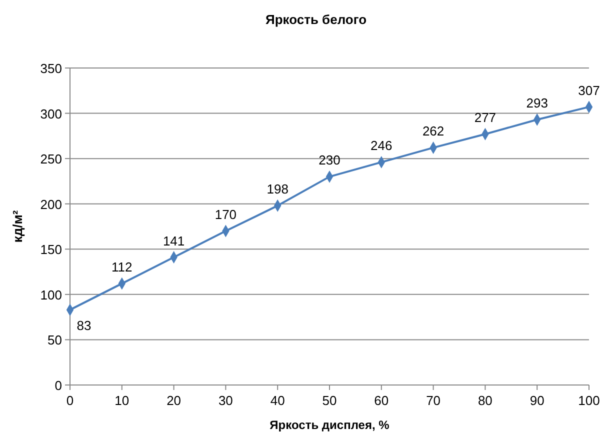  I want to click on x-tick-label: 50, so click(329, 400).